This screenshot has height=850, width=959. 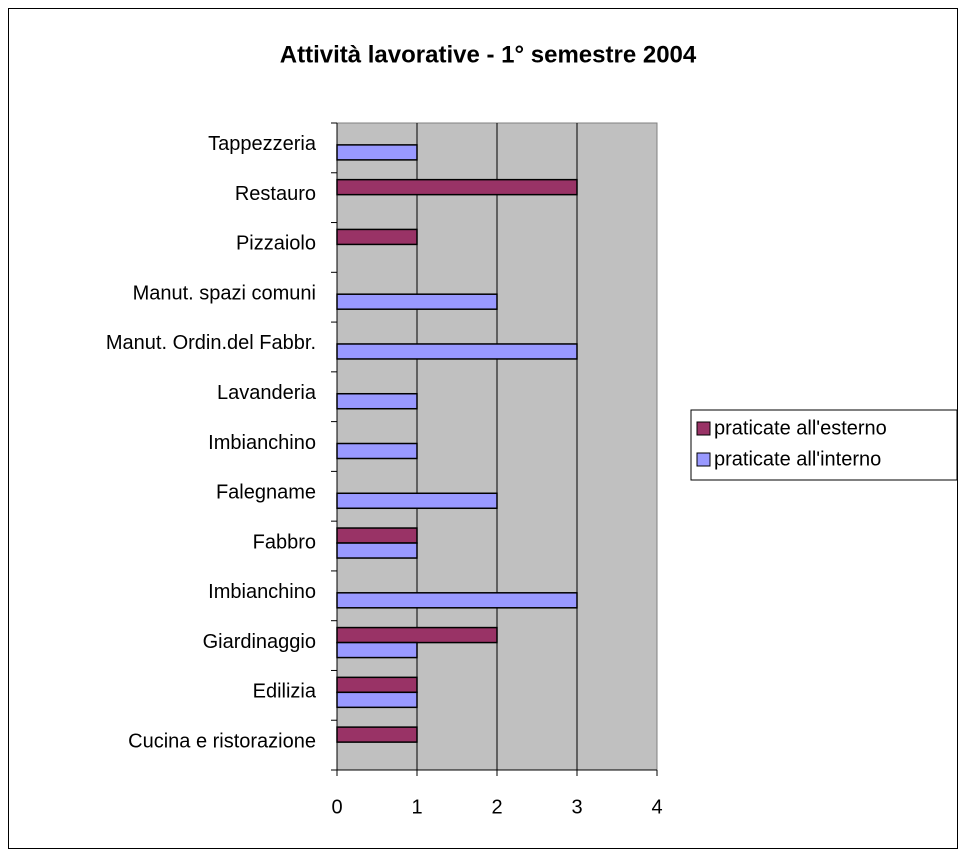 What do you see at coordinates (284, 542) in the screenshot?
I see `y-tick-label: Fabbro` at bounding box center [284, 542].